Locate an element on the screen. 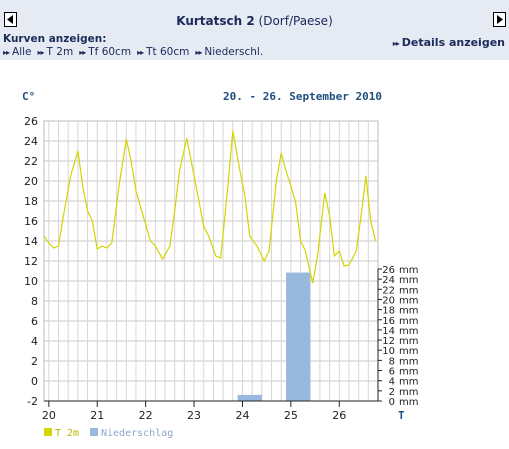 The image size is (509, 449). curve-label: Niederschl. is located at coordinates (234, 52).